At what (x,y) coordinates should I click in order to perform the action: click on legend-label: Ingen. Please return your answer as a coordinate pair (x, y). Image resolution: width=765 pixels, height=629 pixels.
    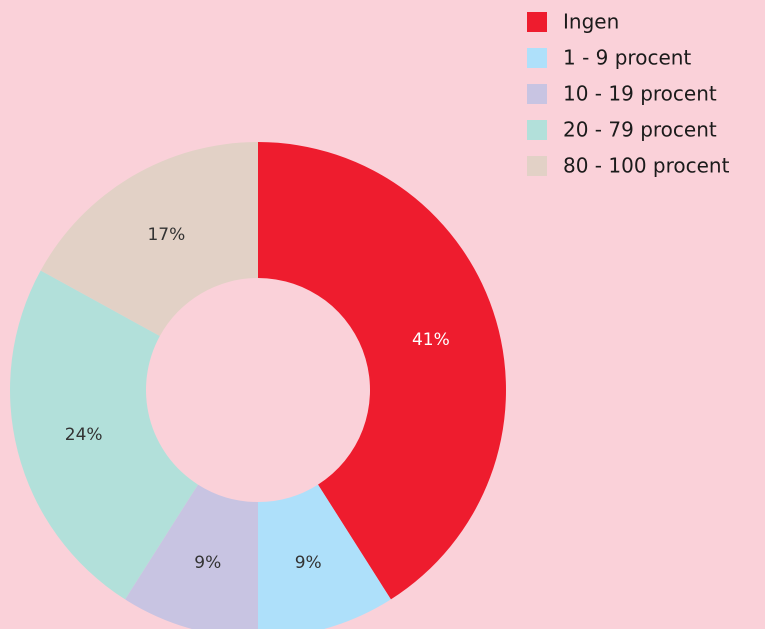
    Looking at the image, I should click on (591, 22).